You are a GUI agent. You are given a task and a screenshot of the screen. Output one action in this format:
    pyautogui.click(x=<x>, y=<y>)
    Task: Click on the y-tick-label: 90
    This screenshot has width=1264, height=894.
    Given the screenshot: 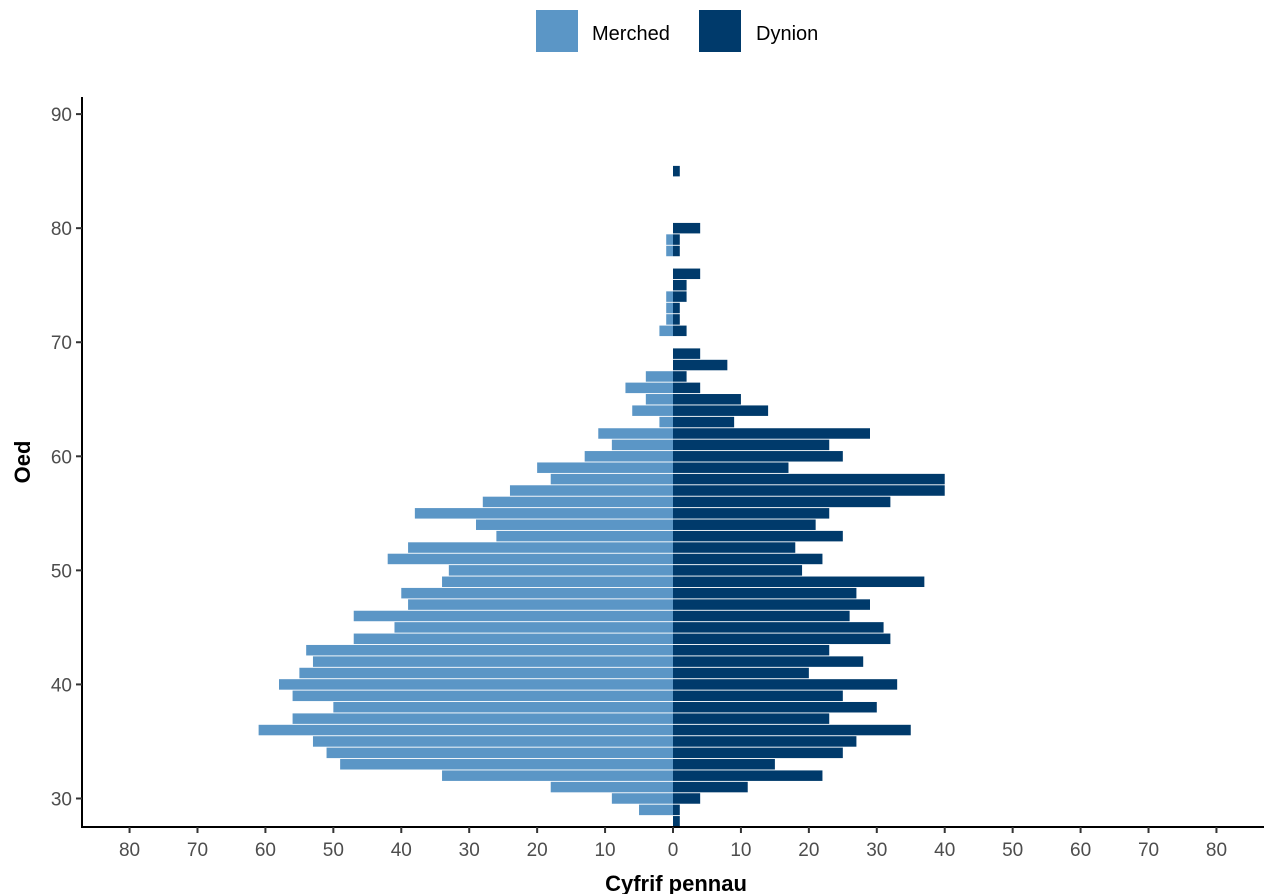 What is the action you would take?
    pyautogui.click(x=61, y=115)
    